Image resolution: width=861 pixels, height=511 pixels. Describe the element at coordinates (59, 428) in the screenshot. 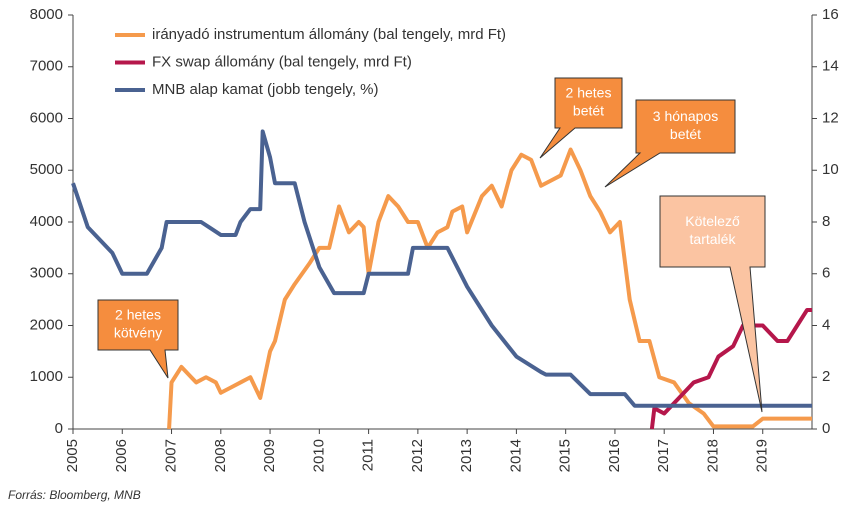

I see `y-tick-label: 0` at that location.